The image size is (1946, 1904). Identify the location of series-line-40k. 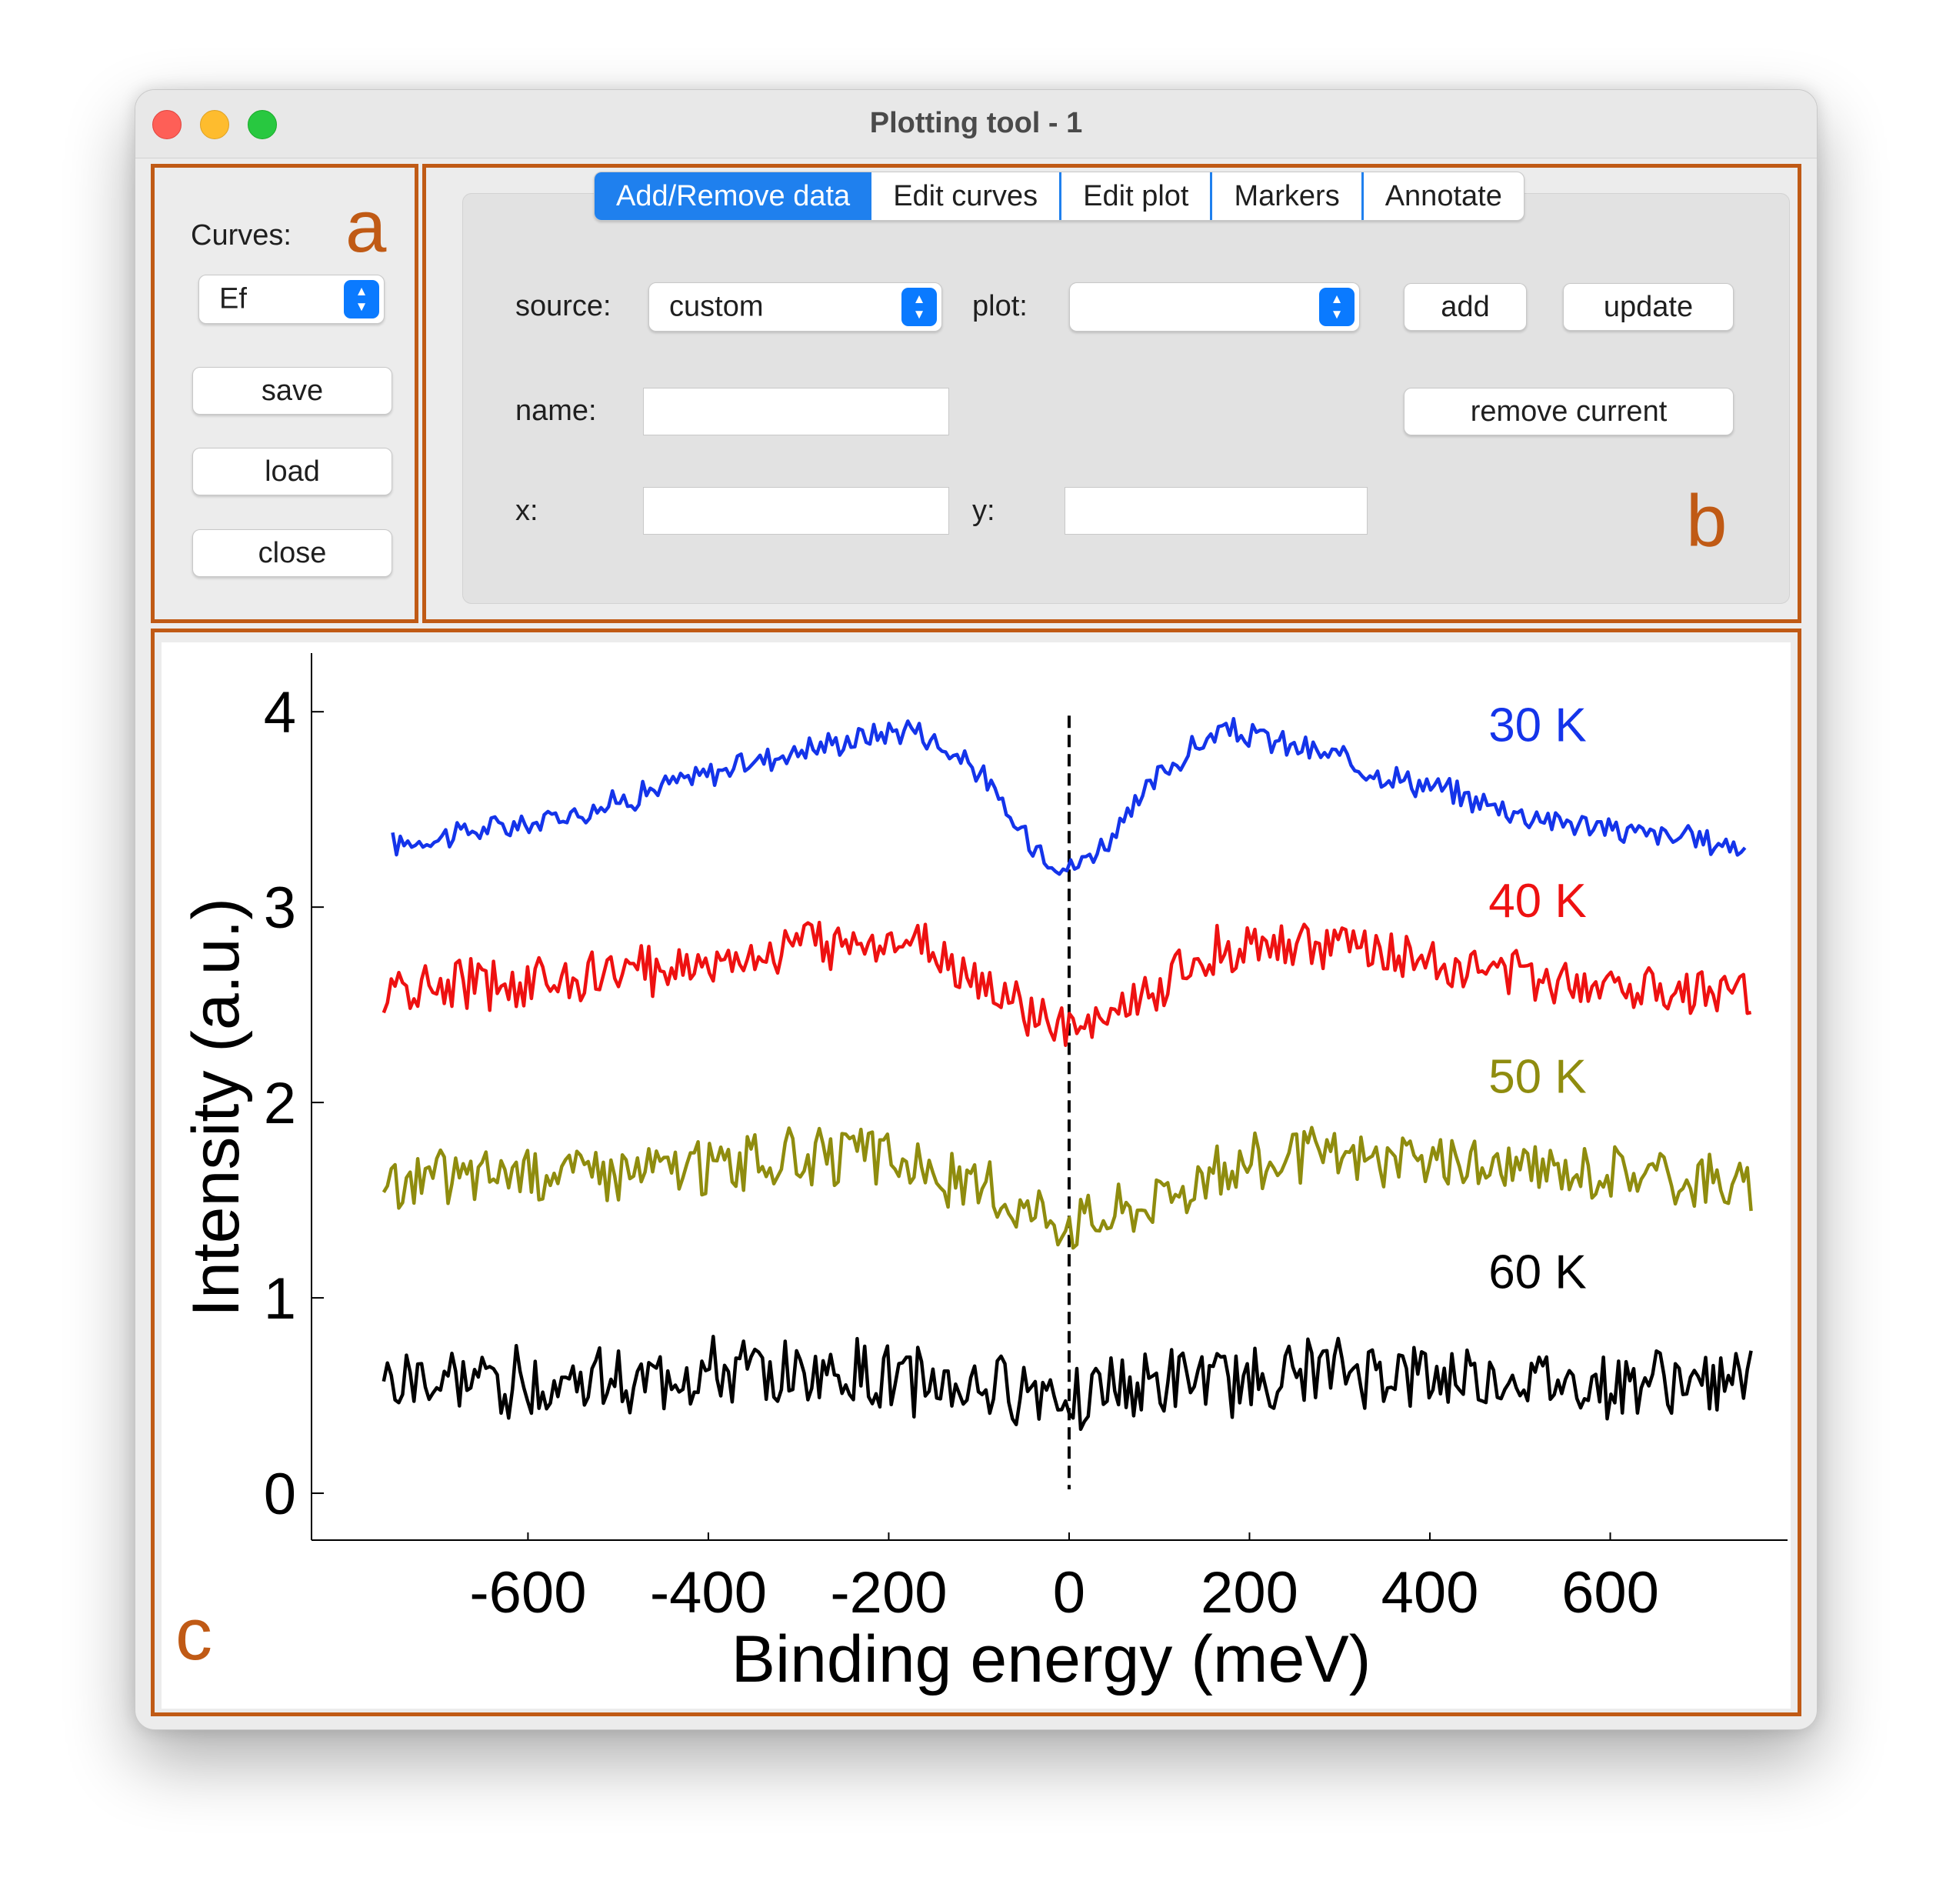
(1067, 983).